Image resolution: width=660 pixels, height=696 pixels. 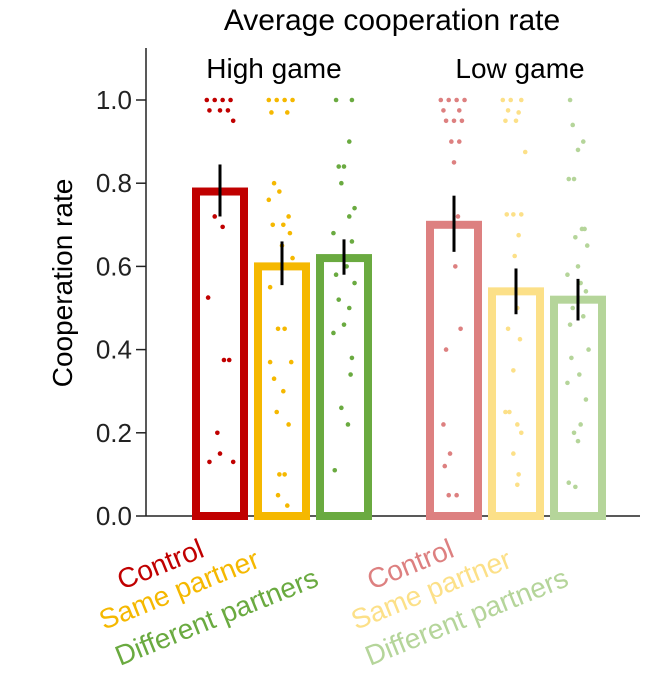 What do you see at coordinates (399, 242) in the screenshot?
I see `error-bars` at bounding box center [399, 242].